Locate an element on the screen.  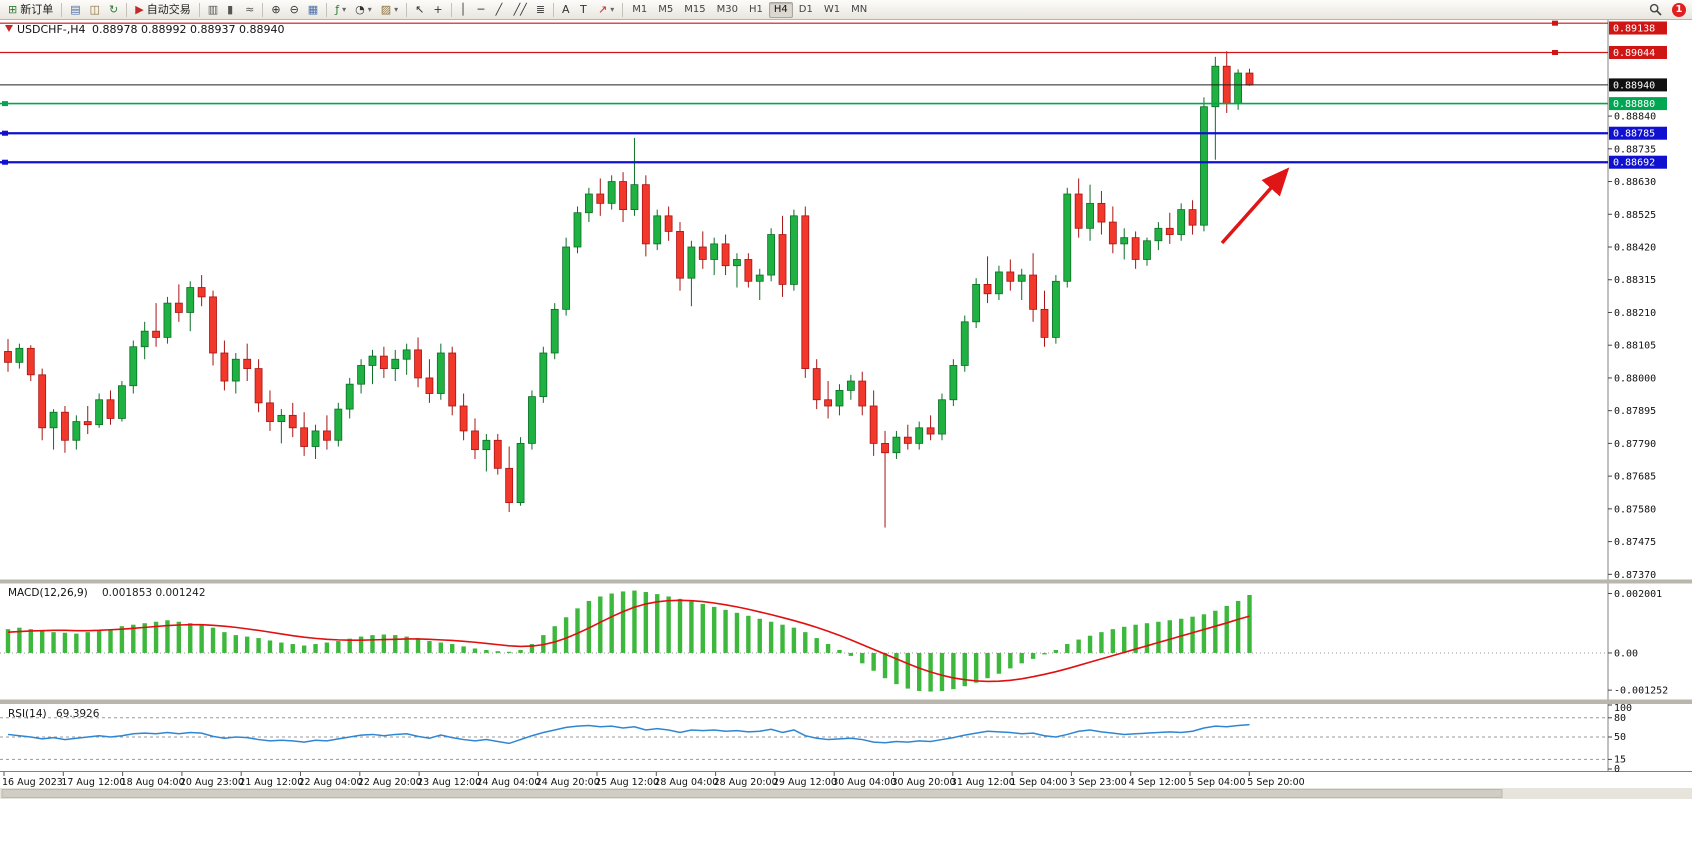
periods-button: ◔ ▾ is located at coordinates (363, 9).